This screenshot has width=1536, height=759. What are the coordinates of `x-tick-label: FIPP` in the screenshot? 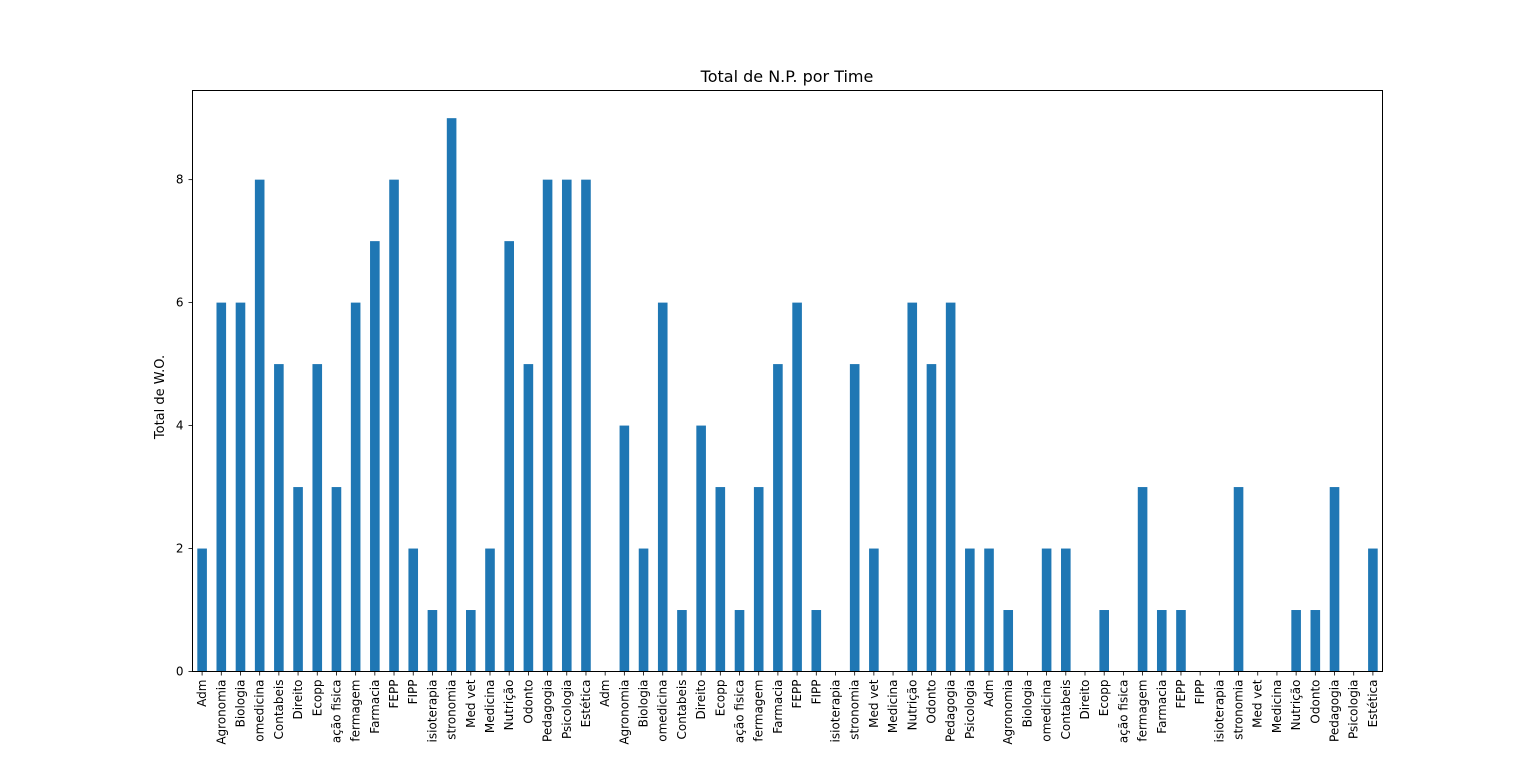 It's located at (1200, 692).